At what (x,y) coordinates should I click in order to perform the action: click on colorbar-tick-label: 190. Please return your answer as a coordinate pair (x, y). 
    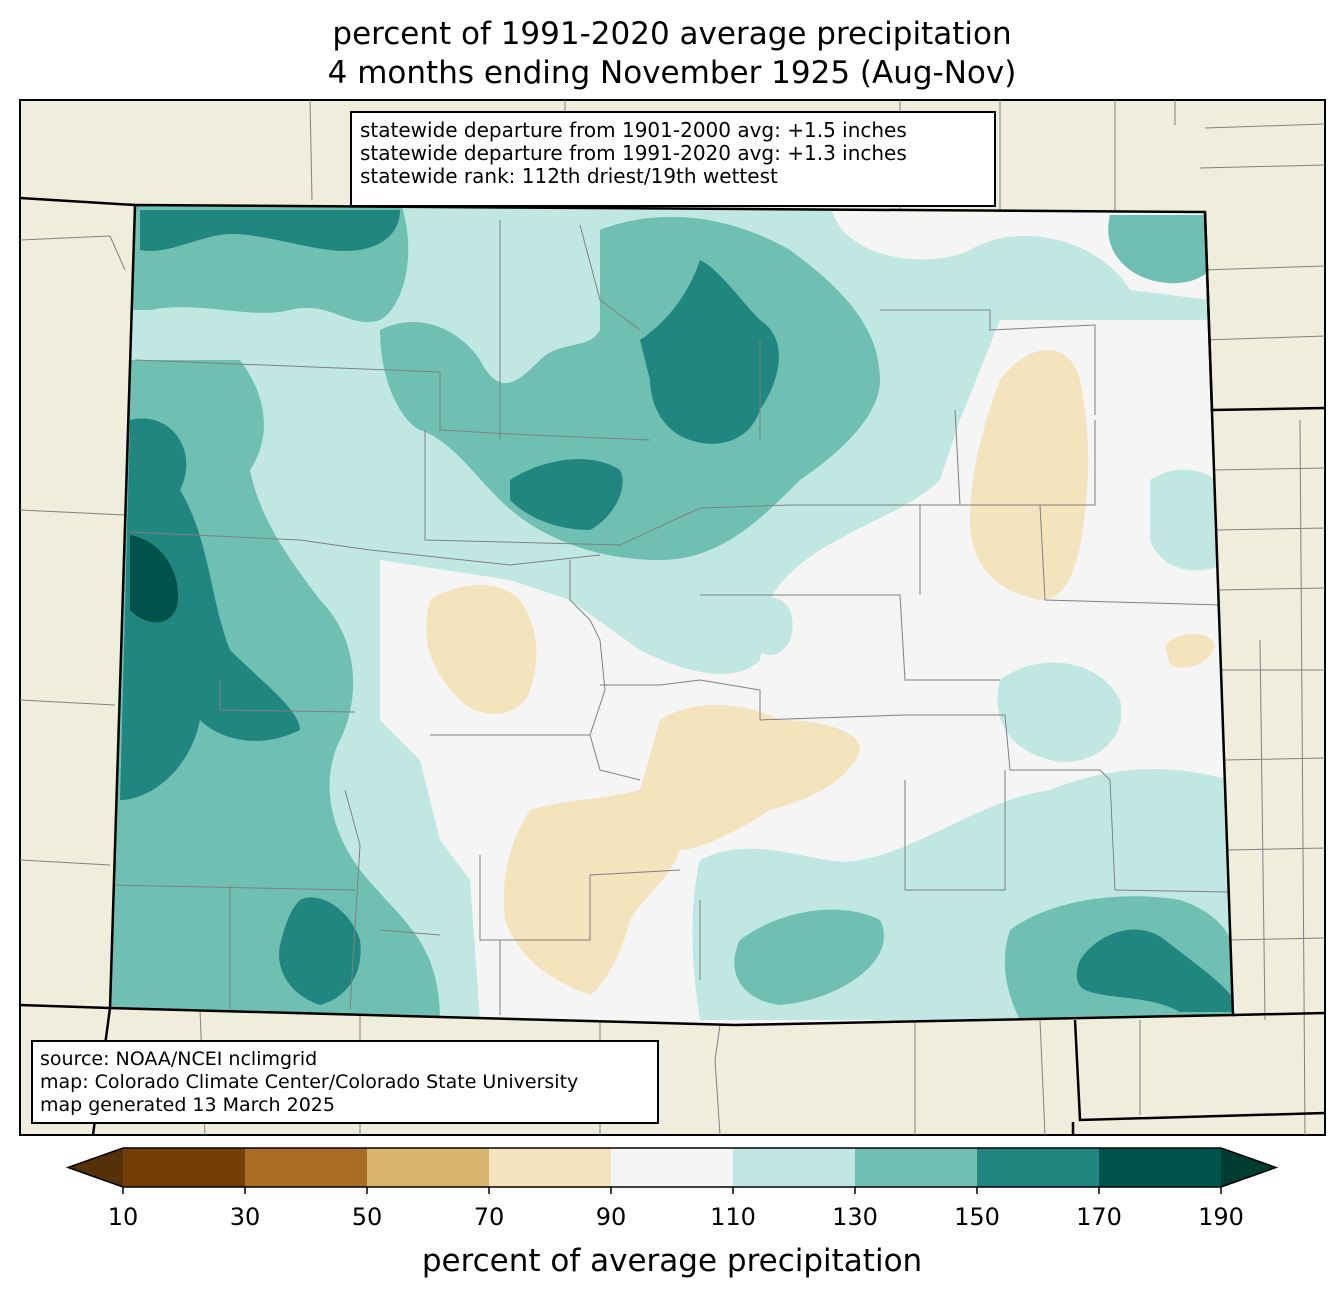
    Looking at the image, I should click on (1221, 1217).